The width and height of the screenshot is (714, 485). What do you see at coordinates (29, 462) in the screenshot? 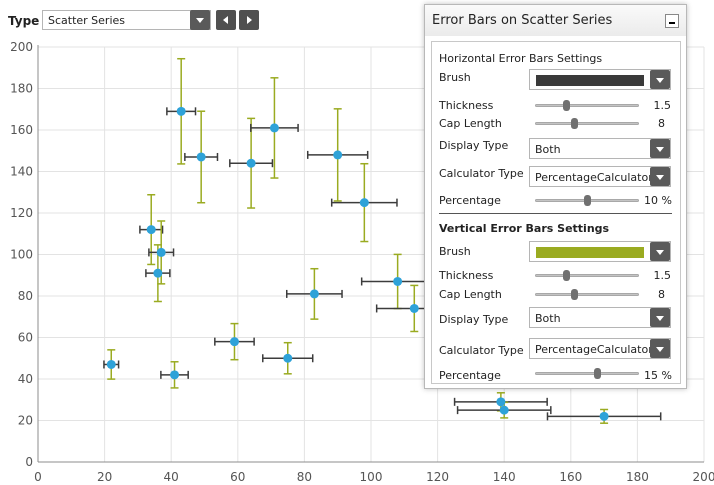
I see `y-tick-label: 0` at bounding box center [29, 462].